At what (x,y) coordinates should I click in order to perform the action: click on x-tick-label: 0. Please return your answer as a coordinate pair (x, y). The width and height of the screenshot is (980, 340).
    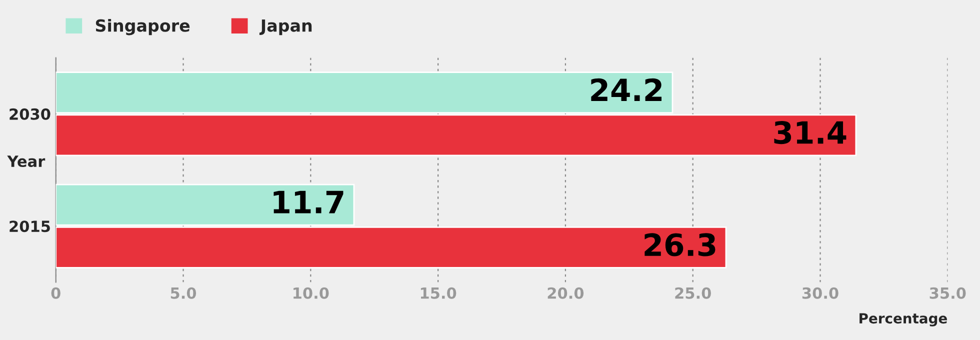
    Looking at the image, I should click on (55, 293).